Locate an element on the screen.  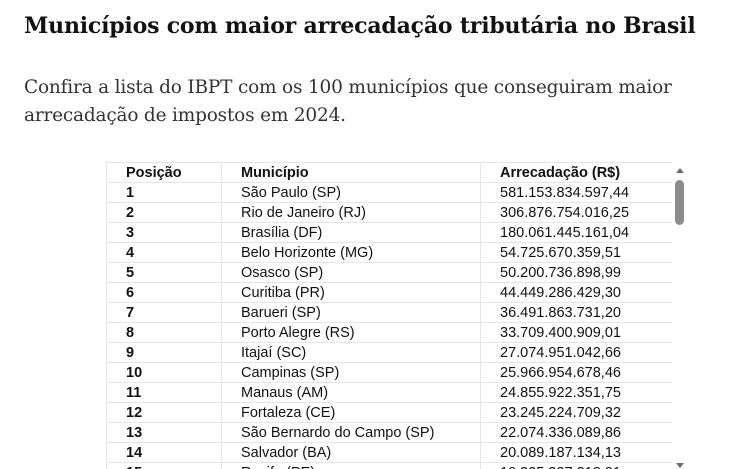
cell-position: 2 is located at coordinates (164, 212).